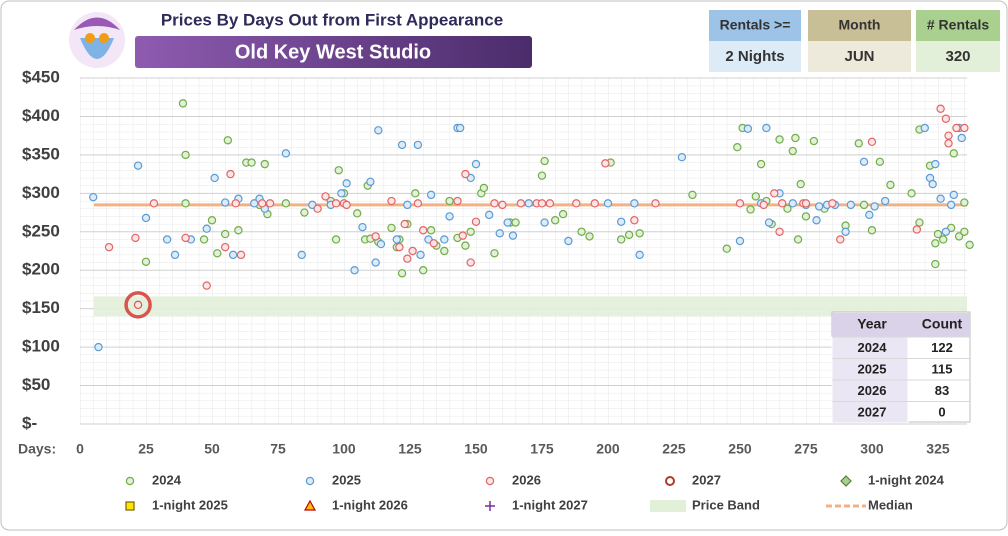 The image size is (1008, 536). What do you see at coordinates (872, 369) in the screenshot?
I see `table-cell: 2025` at bounding box center [872, 369].